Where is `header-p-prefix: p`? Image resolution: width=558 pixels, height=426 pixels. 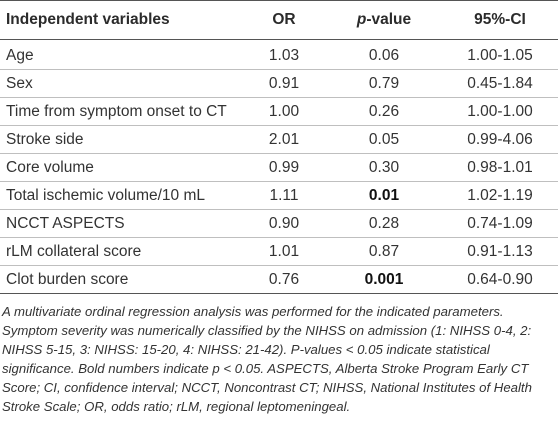
header-p-prefix: p is located at coordinates (361, 19).